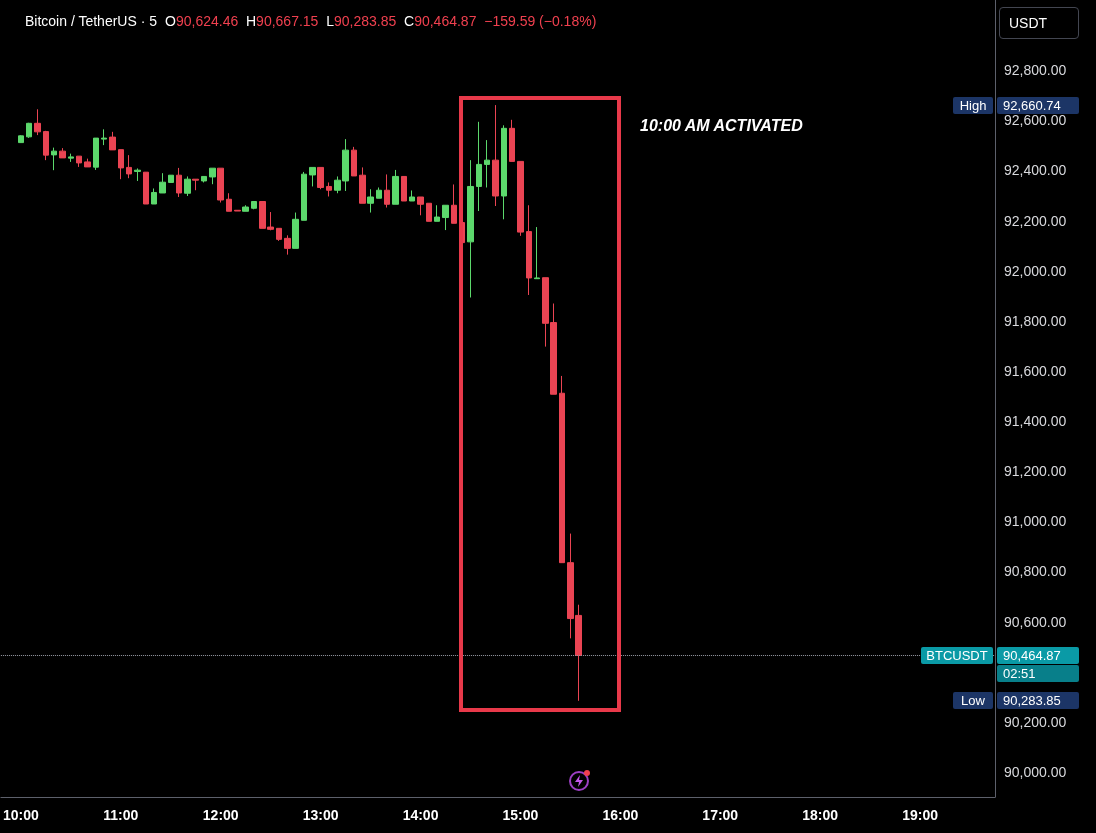 Image resolution: width=1096 pixels, height=833 pixels. Describe the element at coordinates (1035, 170) in the screenshot. I see `y-tick-label: 92,400.00` at that location.